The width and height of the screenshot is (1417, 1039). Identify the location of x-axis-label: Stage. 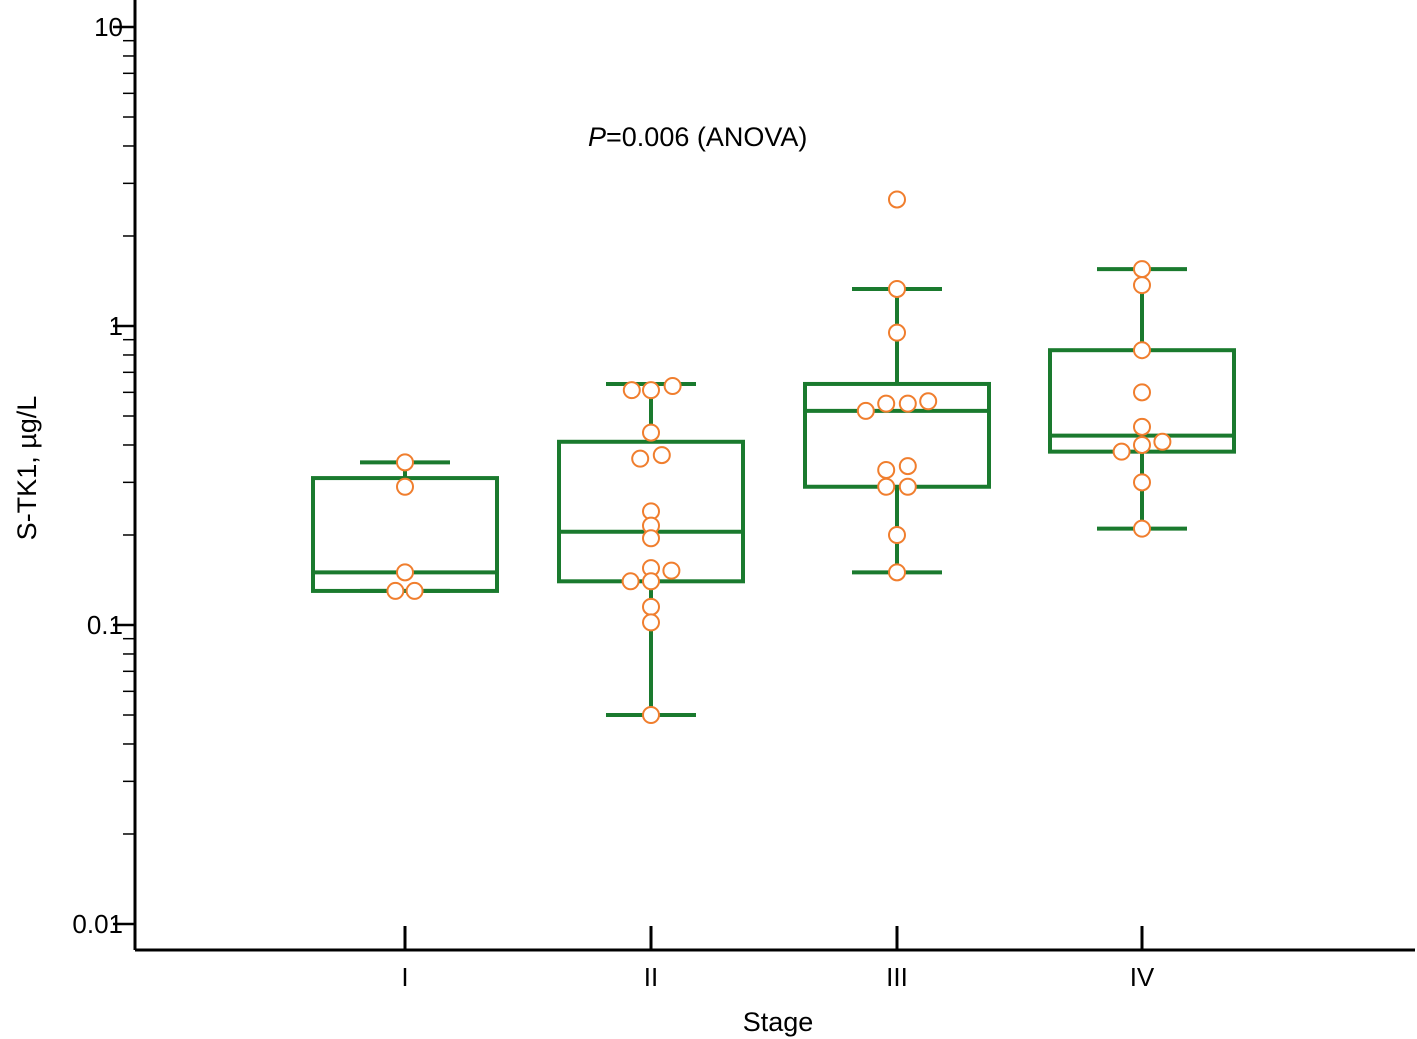
(778, 1022).